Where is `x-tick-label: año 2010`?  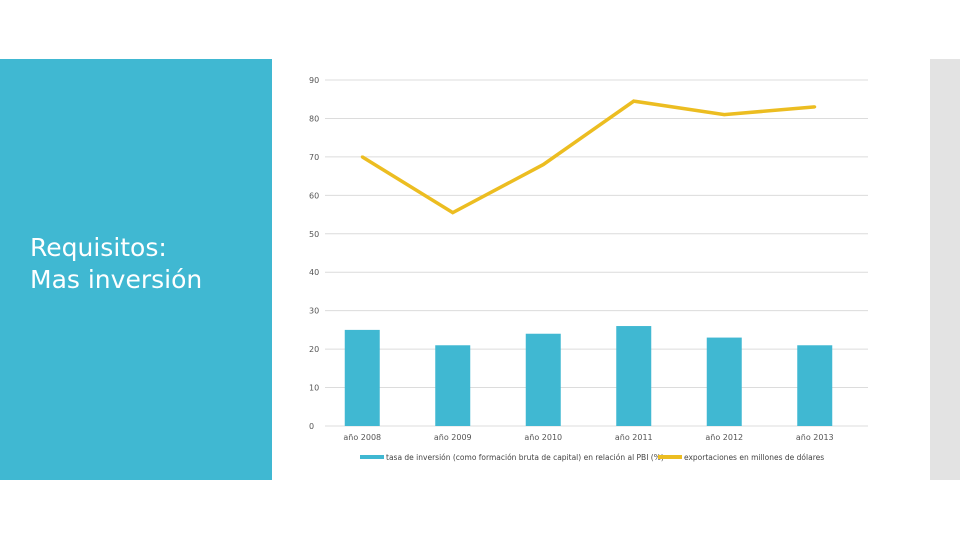
x-tick-label: año 2010 is located at coordinates (543, 437).